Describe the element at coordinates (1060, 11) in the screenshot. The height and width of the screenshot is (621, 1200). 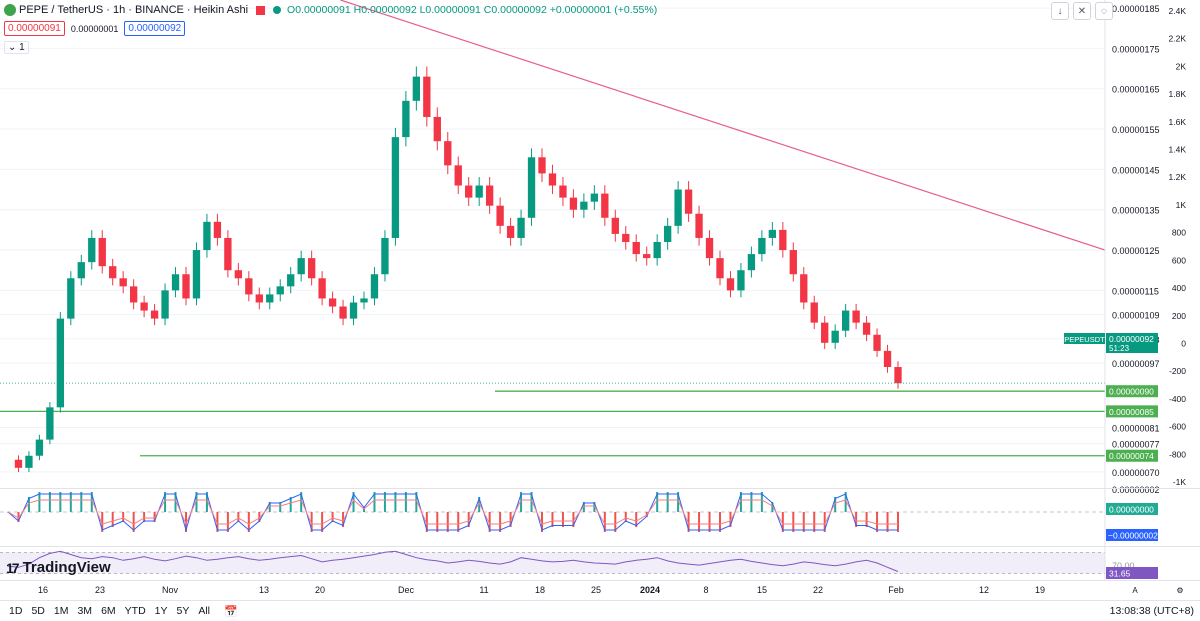
I see `download-icon: ↓` at that location.